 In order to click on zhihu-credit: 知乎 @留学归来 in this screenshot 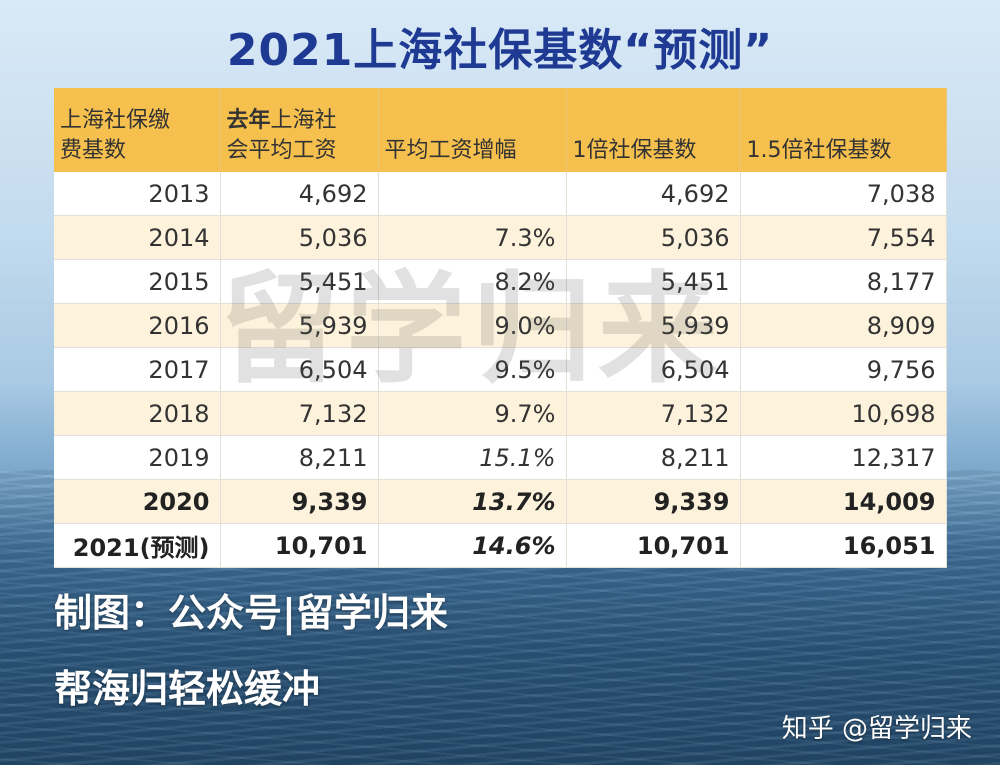, I will do `click(876, 729)`.